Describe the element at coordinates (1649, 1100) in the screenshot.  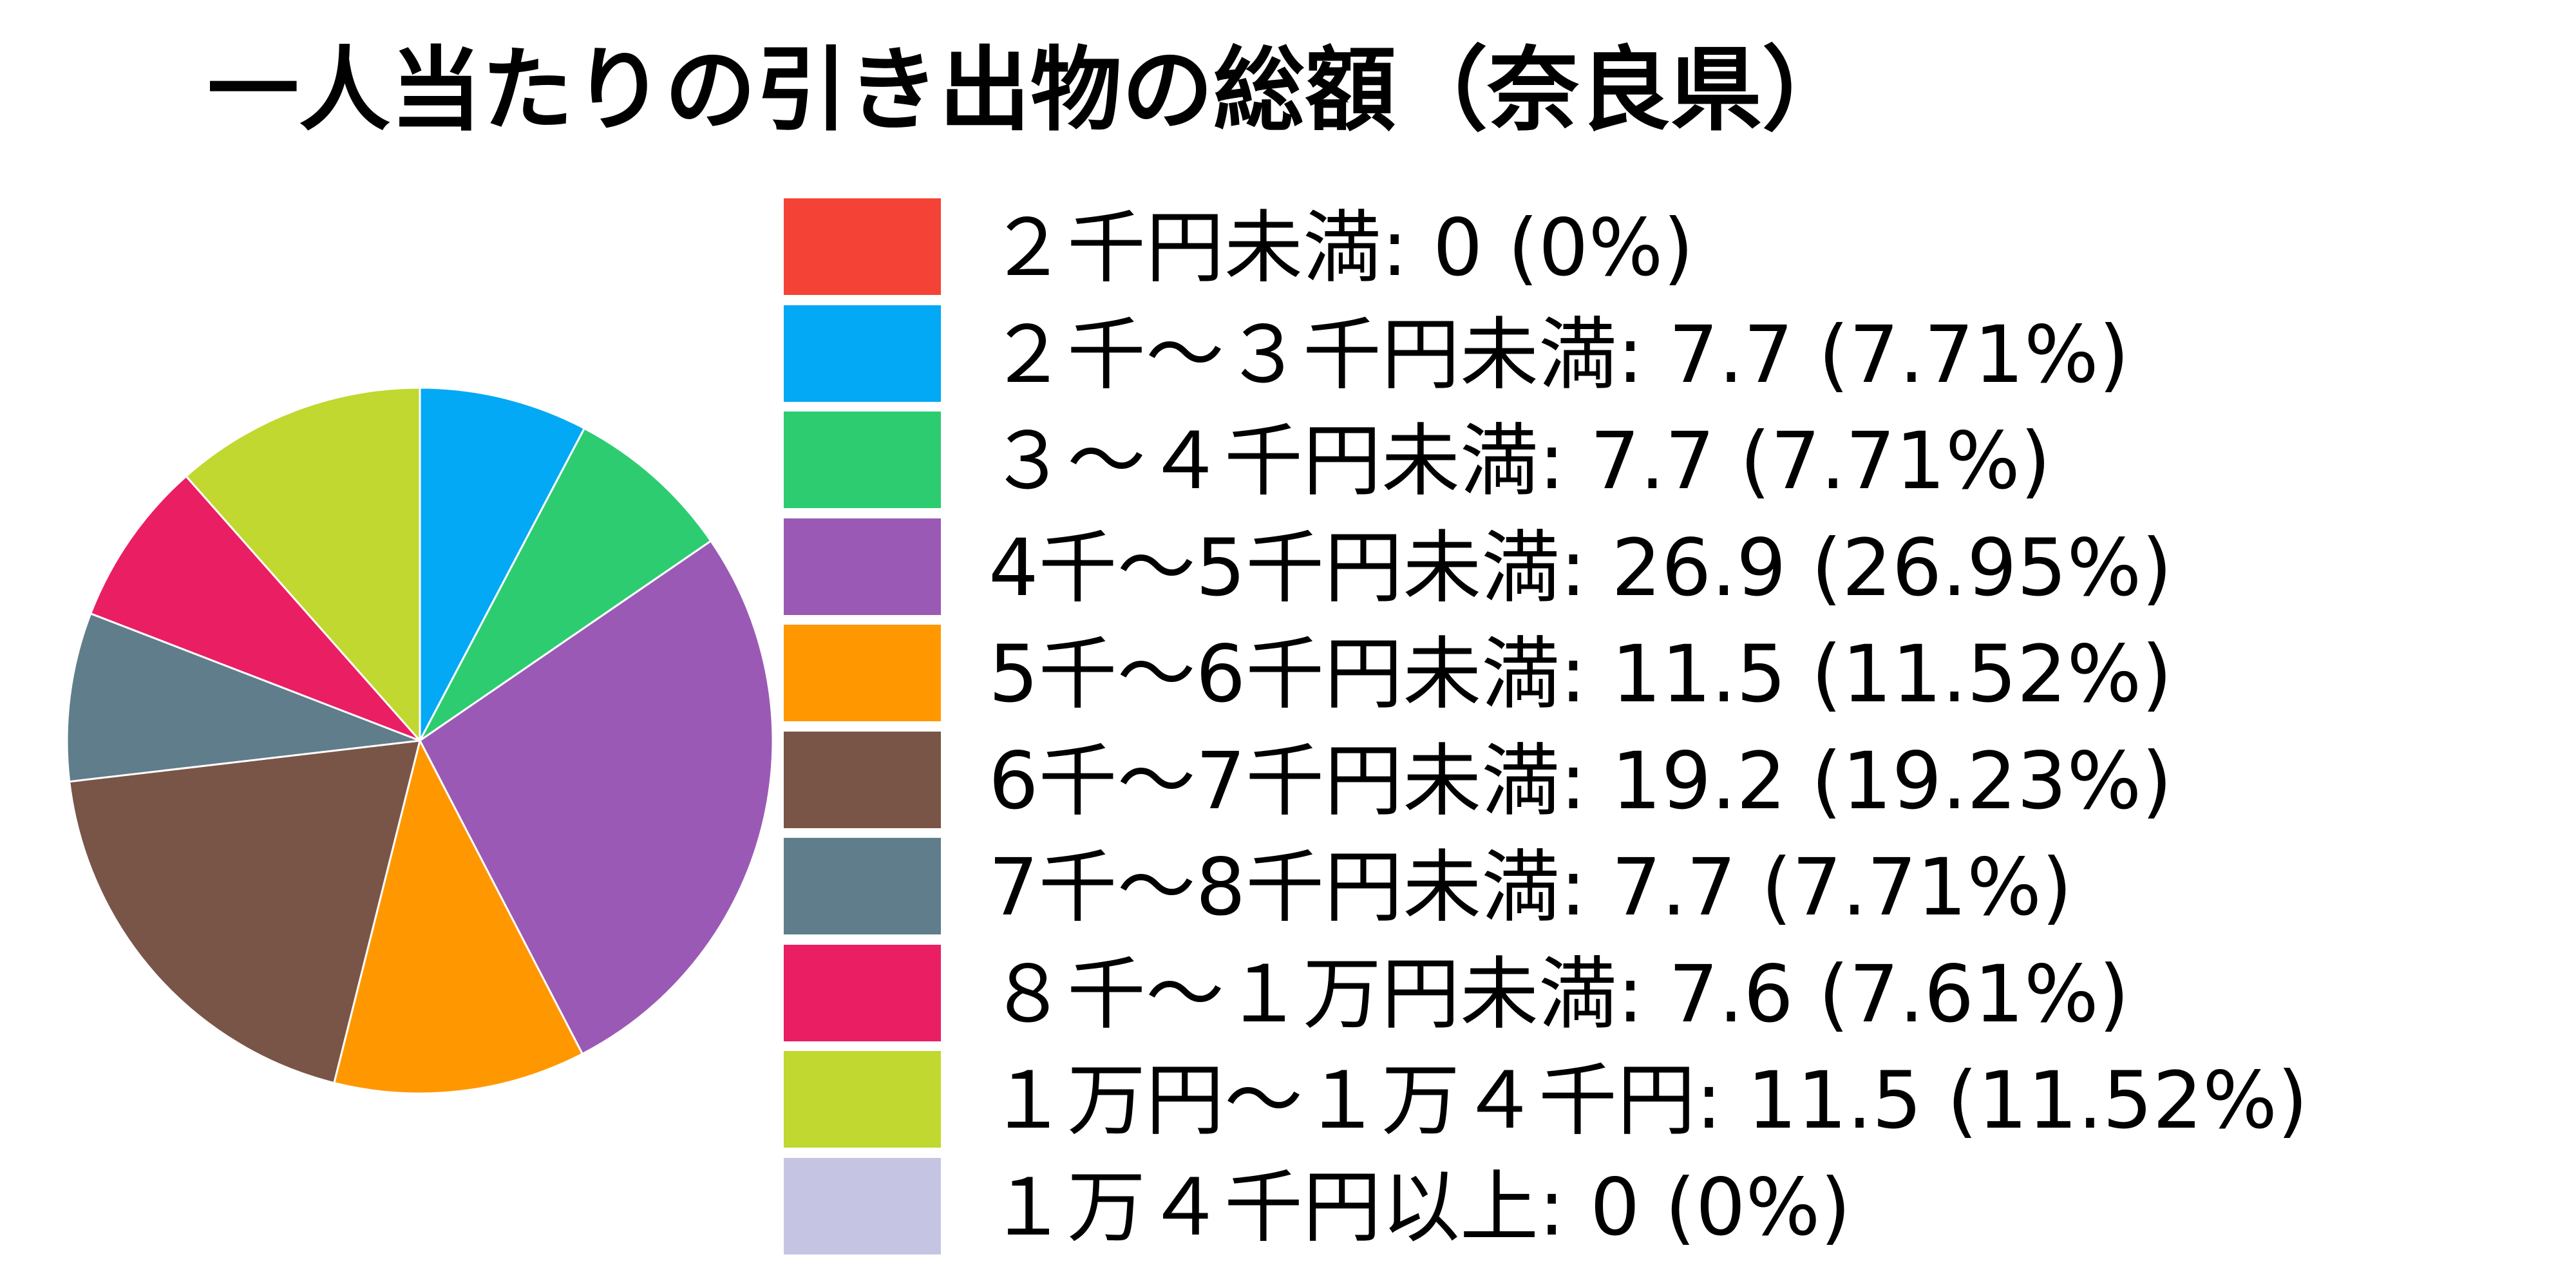
I see `legend-label: １万円～１万４千円: 11.5 (11.52%)` at that location.